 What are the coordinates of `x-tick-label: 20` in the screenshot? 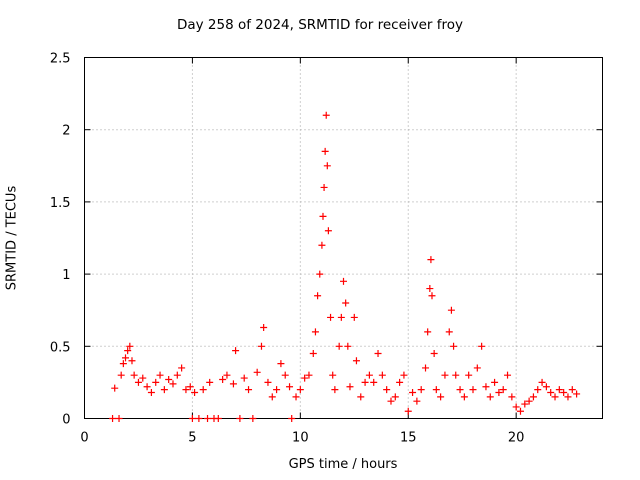 It's located at (516, 438).